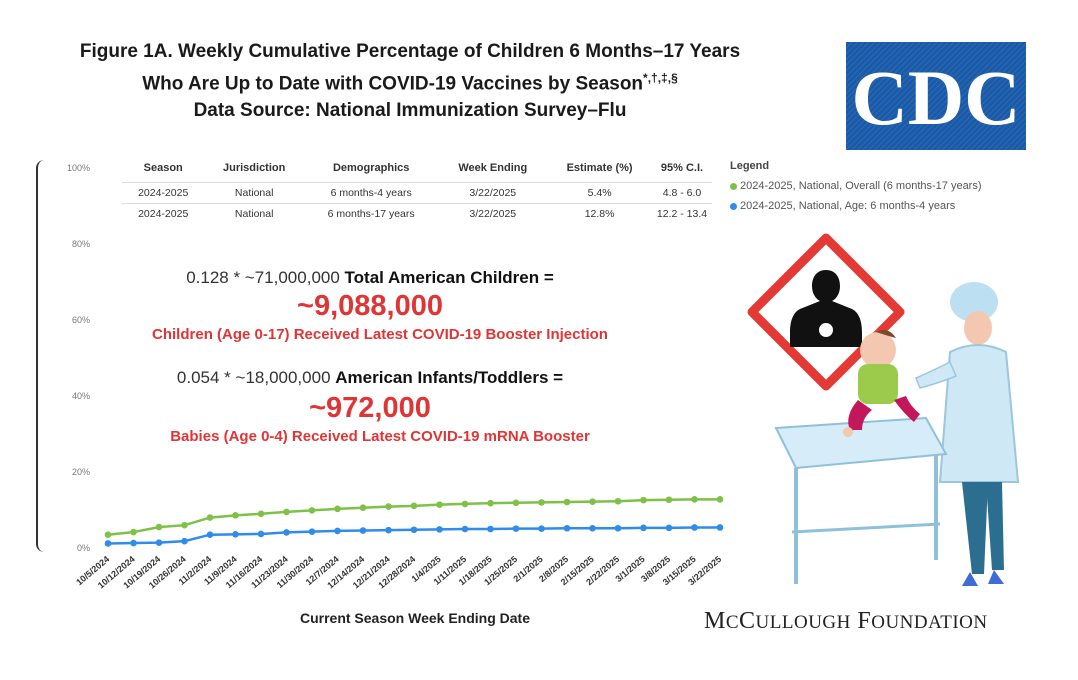  I want to click on calc-children-prefix: 0.128 * ~71,000,000, so click(263, 277).